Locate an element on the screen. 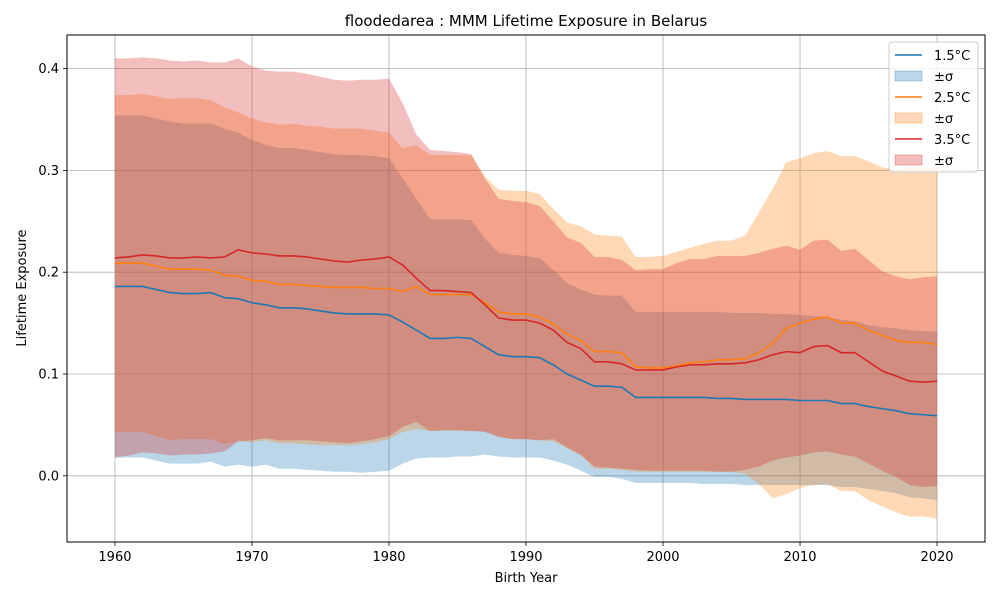  x-tick-label: 1990 is located at coordinates (525, 557).